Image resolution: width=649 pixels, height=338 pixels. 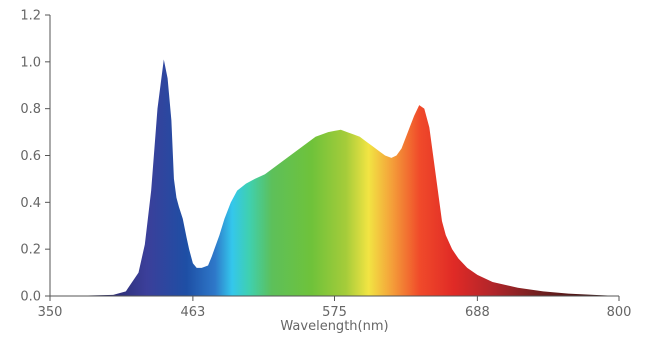 I want to click on x-tick-label: 800, so click(x=619, y=312).